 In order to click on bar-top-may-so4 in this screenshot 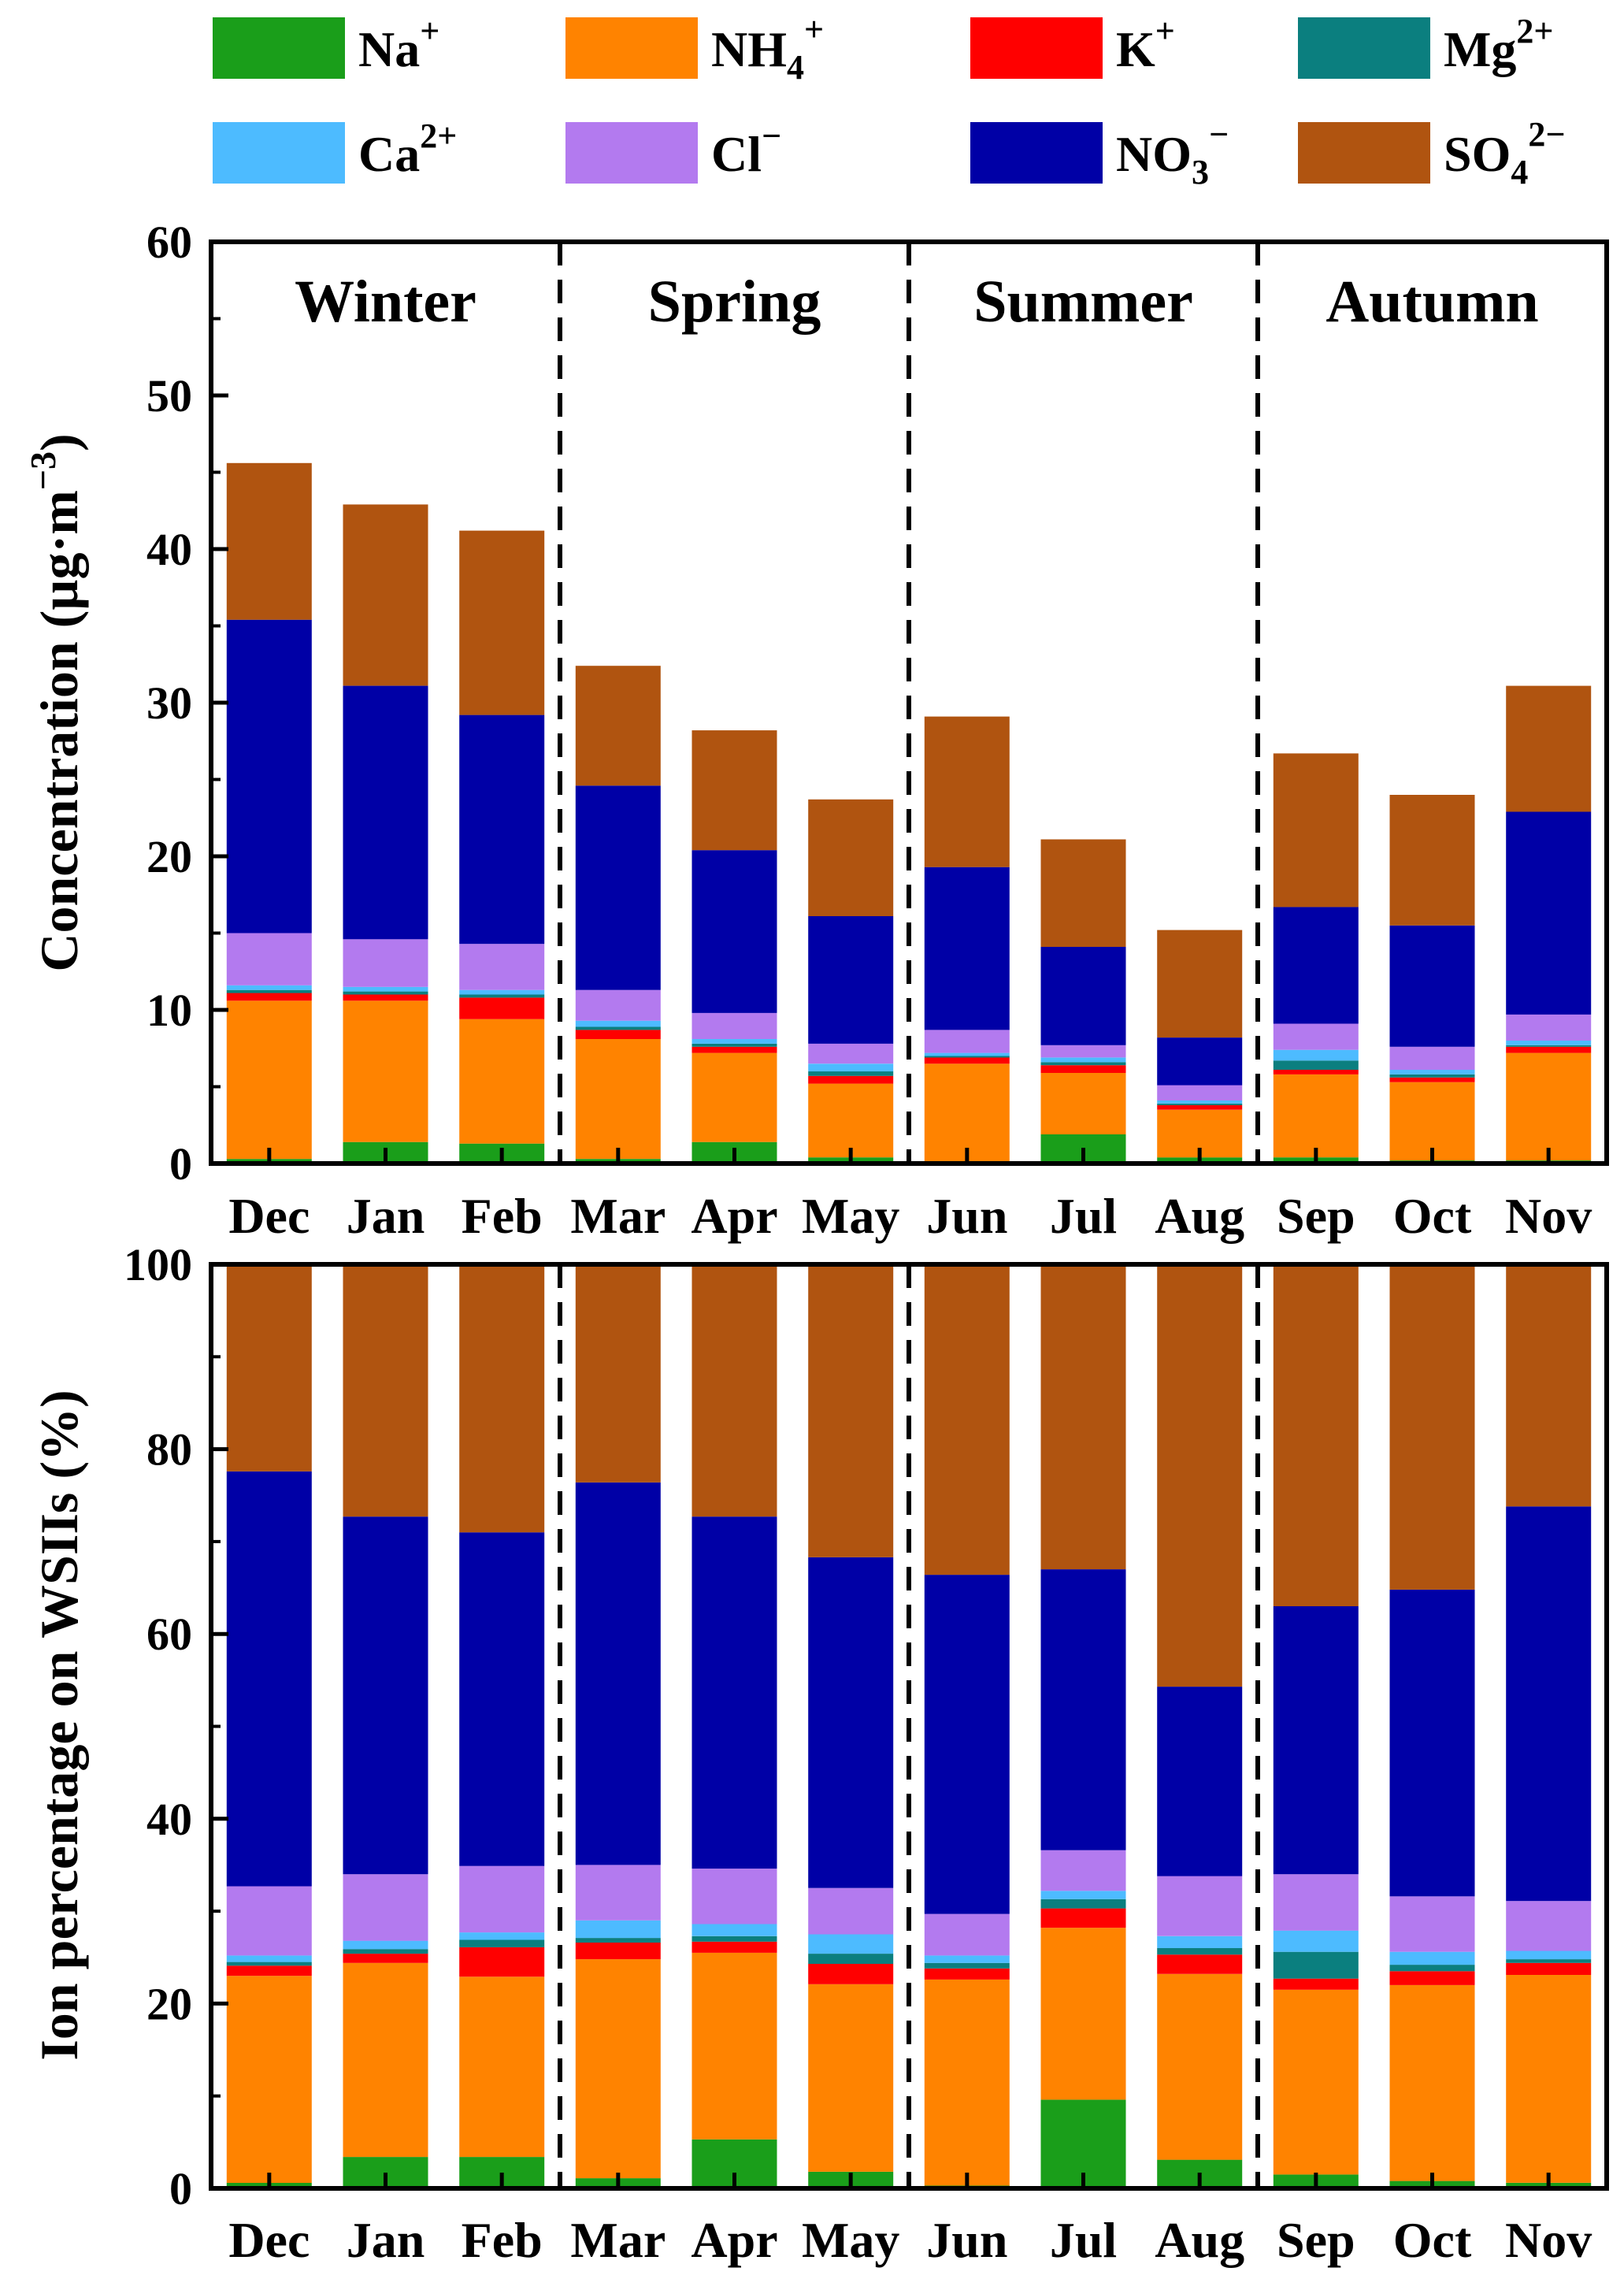, I will do `click(851, 858)`.